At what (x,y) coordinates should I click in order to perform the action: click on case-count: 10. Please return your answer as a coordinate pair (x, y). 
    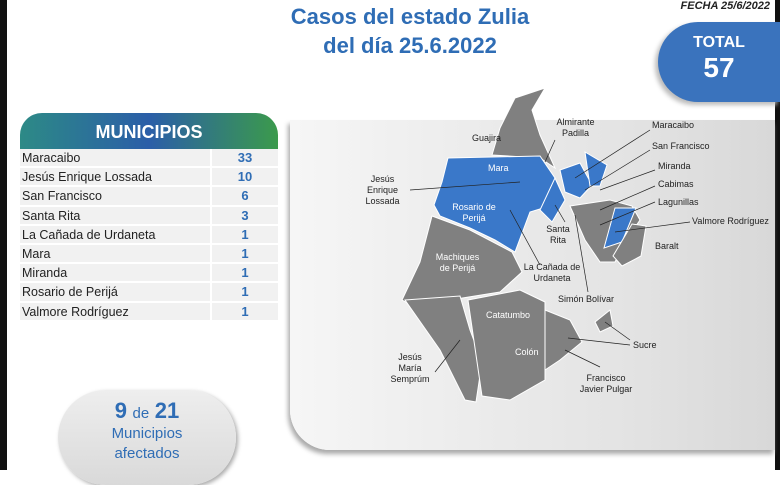
    Looking at the image, I should click on (244, 177).